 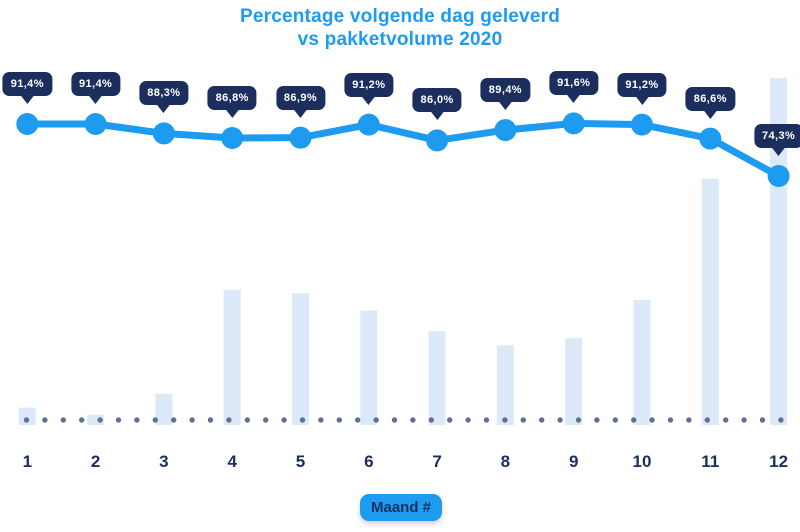 What do you see at coordinates (399, 16) in the screenshot?
I see `chart-title-line1: Percentage volgende dag geleverd` at bounding box center [399, 16].